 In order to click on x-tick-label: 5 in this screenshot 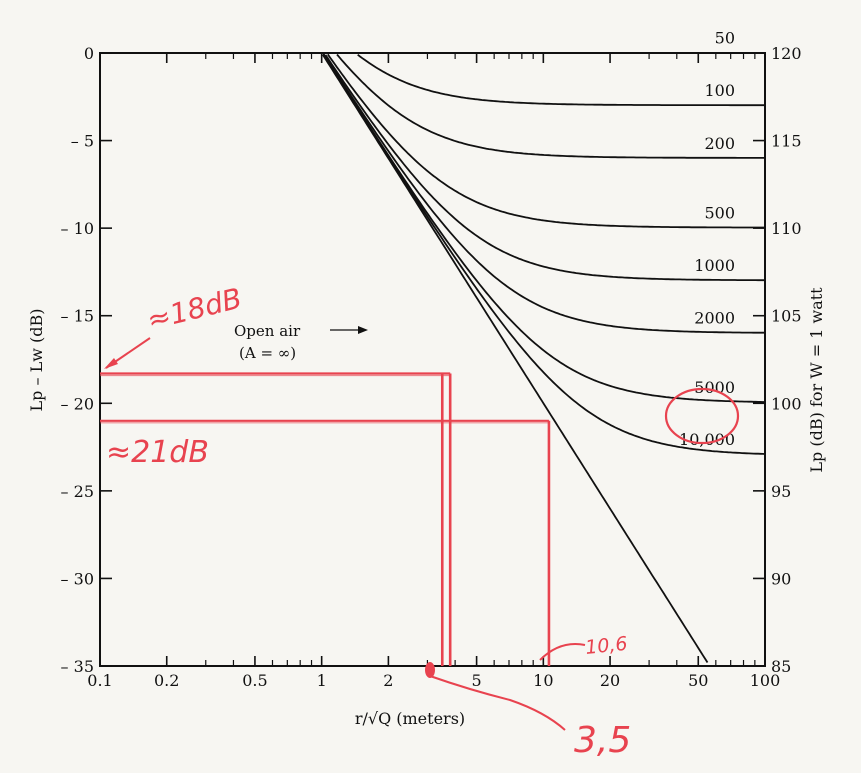, I will do `click(477, 680)`.